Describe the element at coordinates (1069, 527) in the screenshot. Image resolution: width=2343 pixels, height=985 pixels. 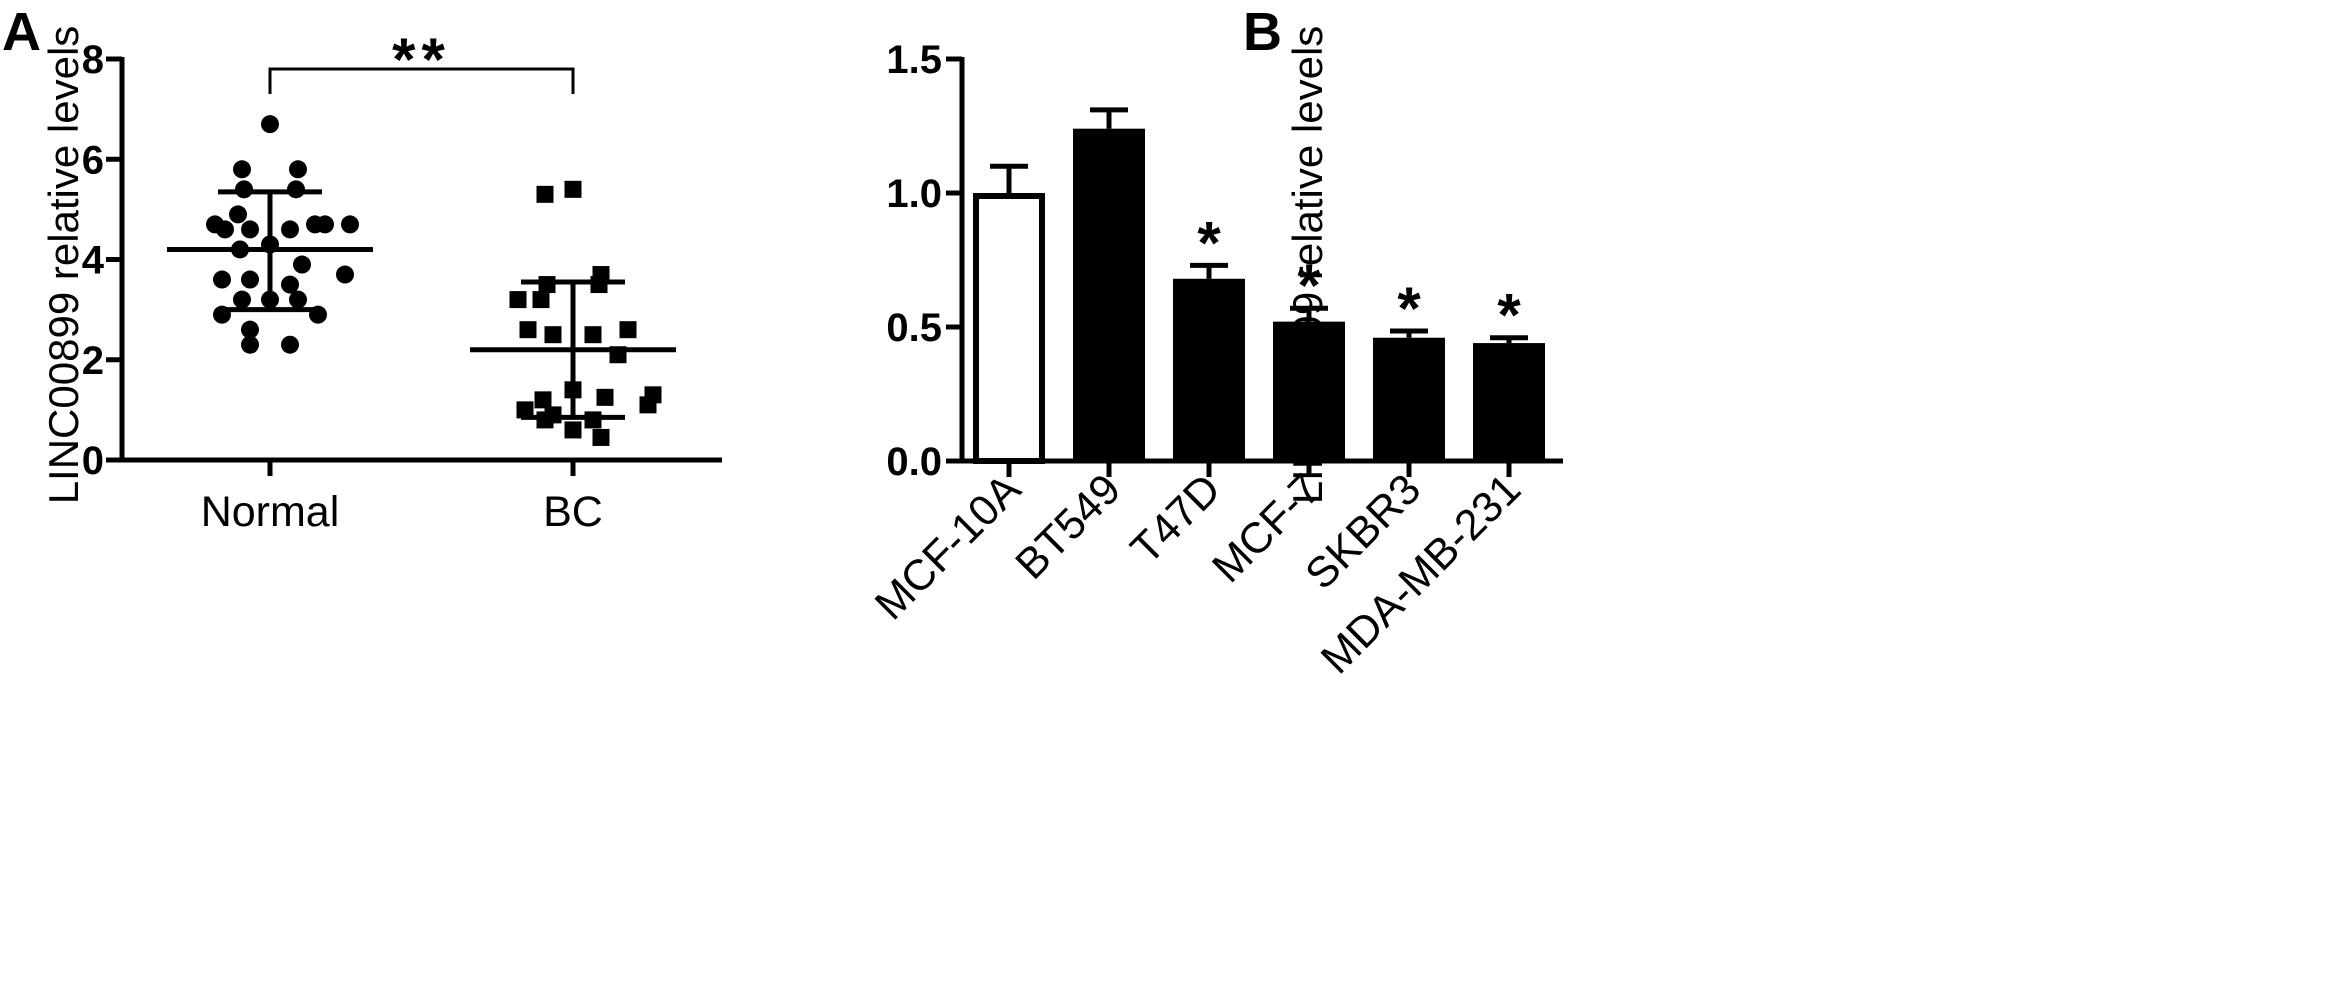
I see `panel-b-x-tick-label: BT549` at that location.